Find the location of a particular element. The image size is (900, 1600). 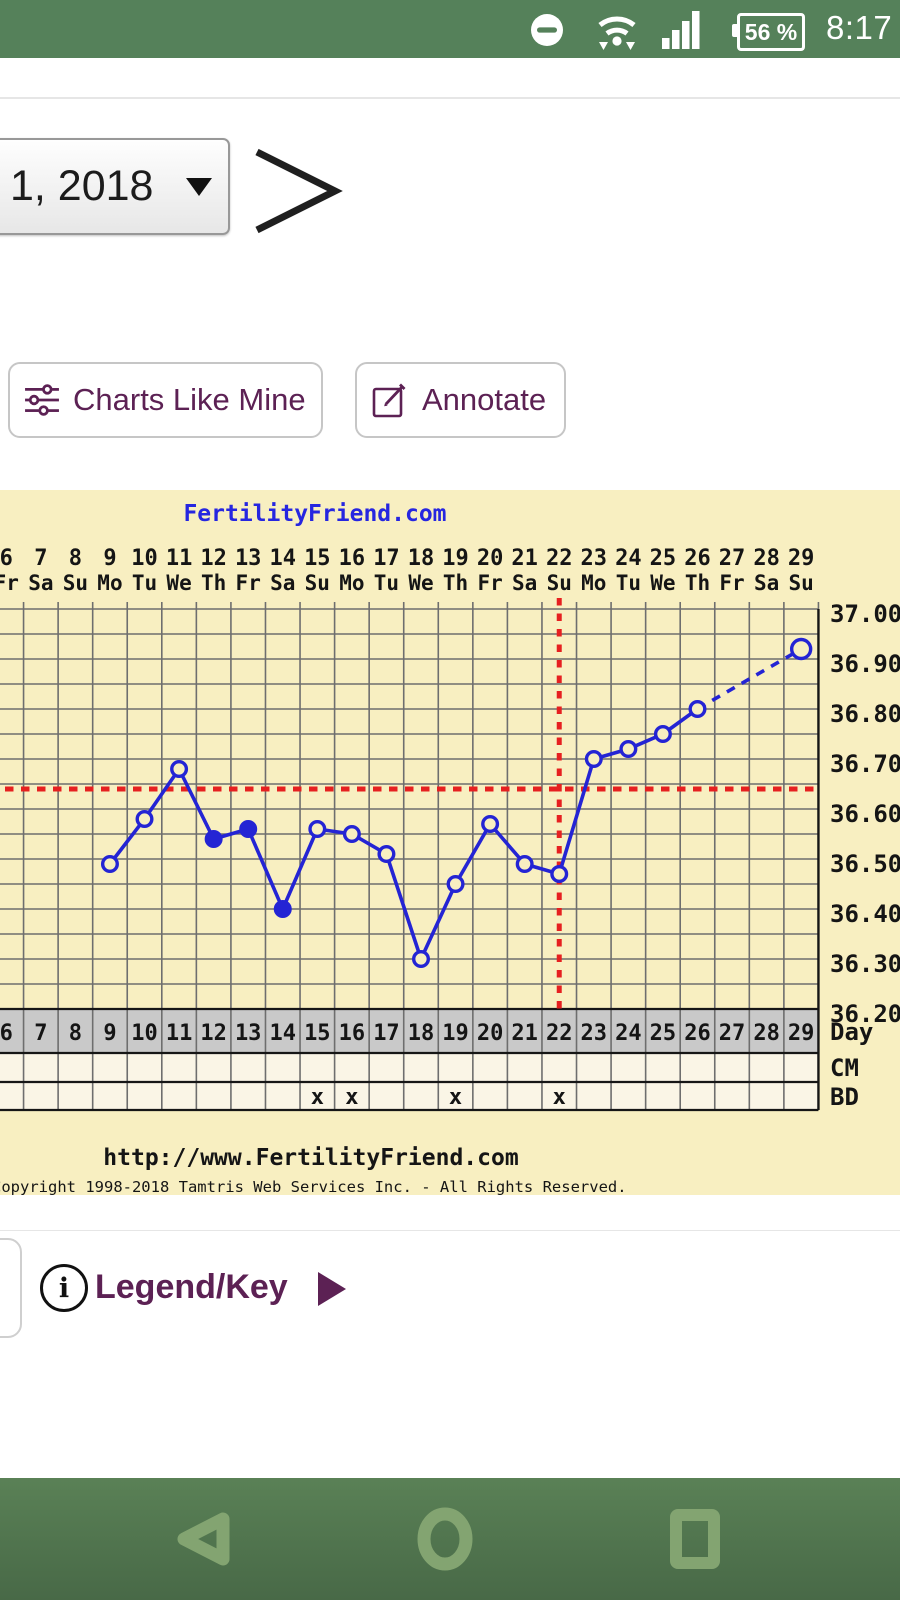

tune-sliders-icon is located at coordinates (42, 400).